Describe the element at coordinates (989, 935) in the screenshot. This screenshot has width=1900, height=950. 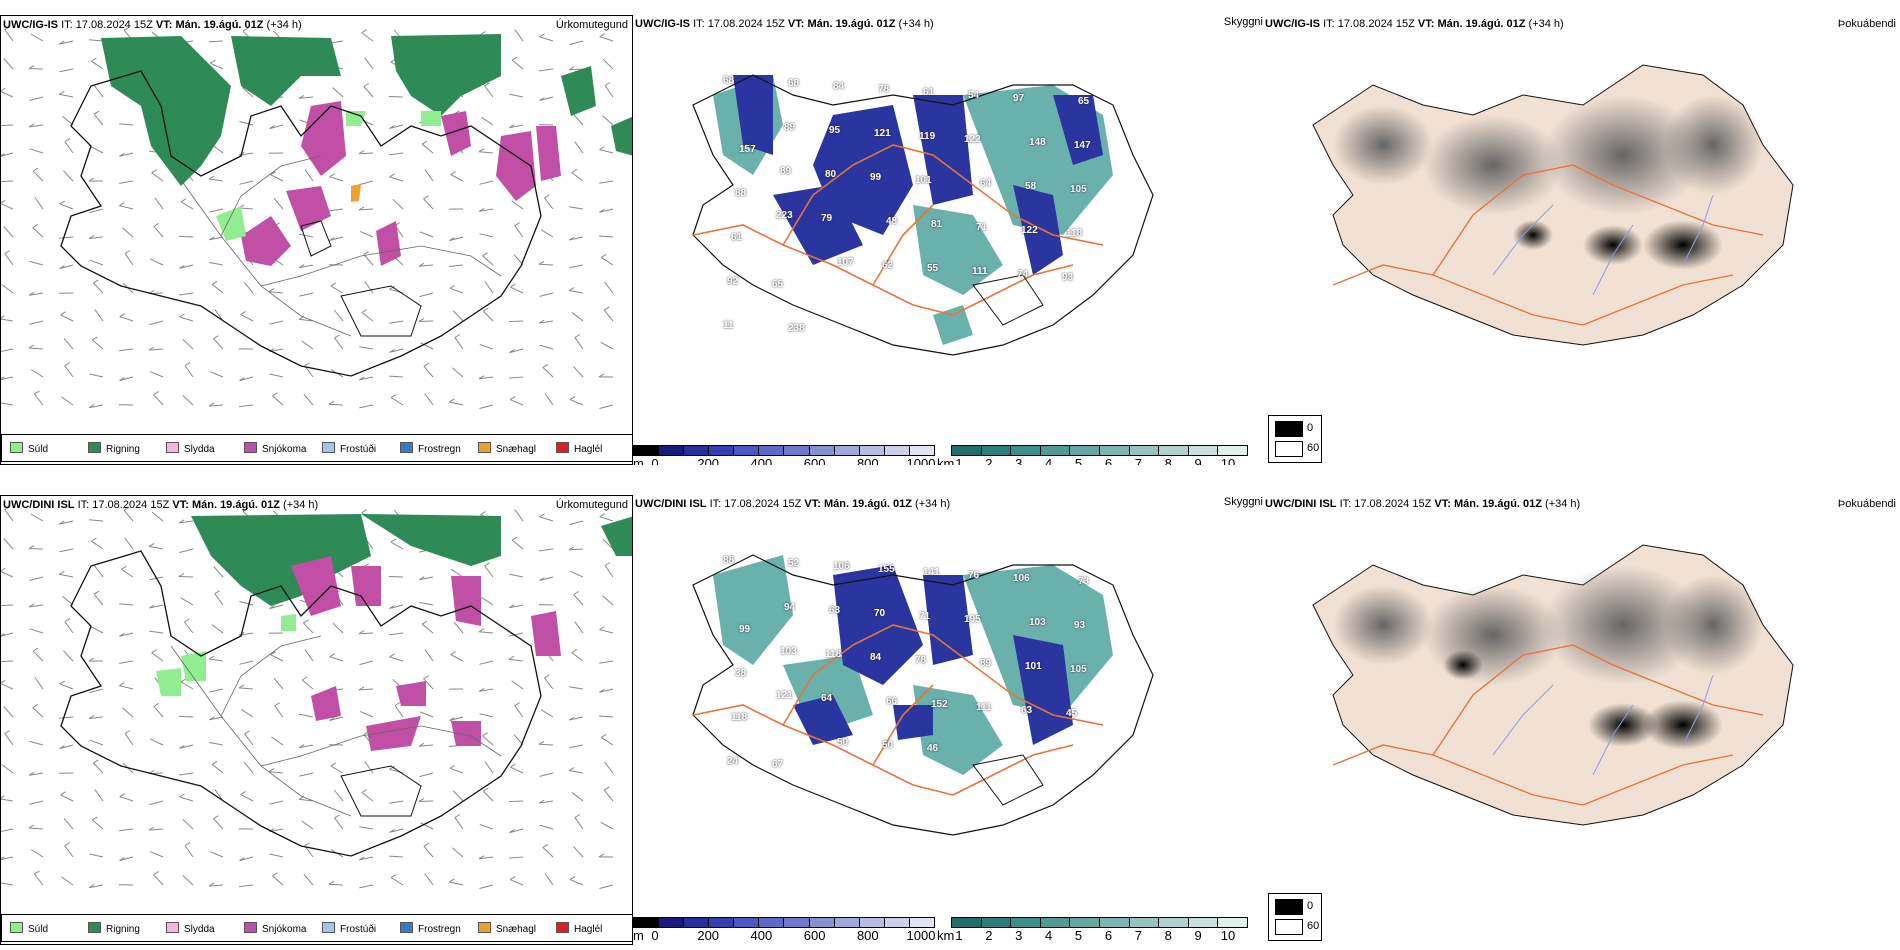
I see `colorbar-tick: 2` at that location.